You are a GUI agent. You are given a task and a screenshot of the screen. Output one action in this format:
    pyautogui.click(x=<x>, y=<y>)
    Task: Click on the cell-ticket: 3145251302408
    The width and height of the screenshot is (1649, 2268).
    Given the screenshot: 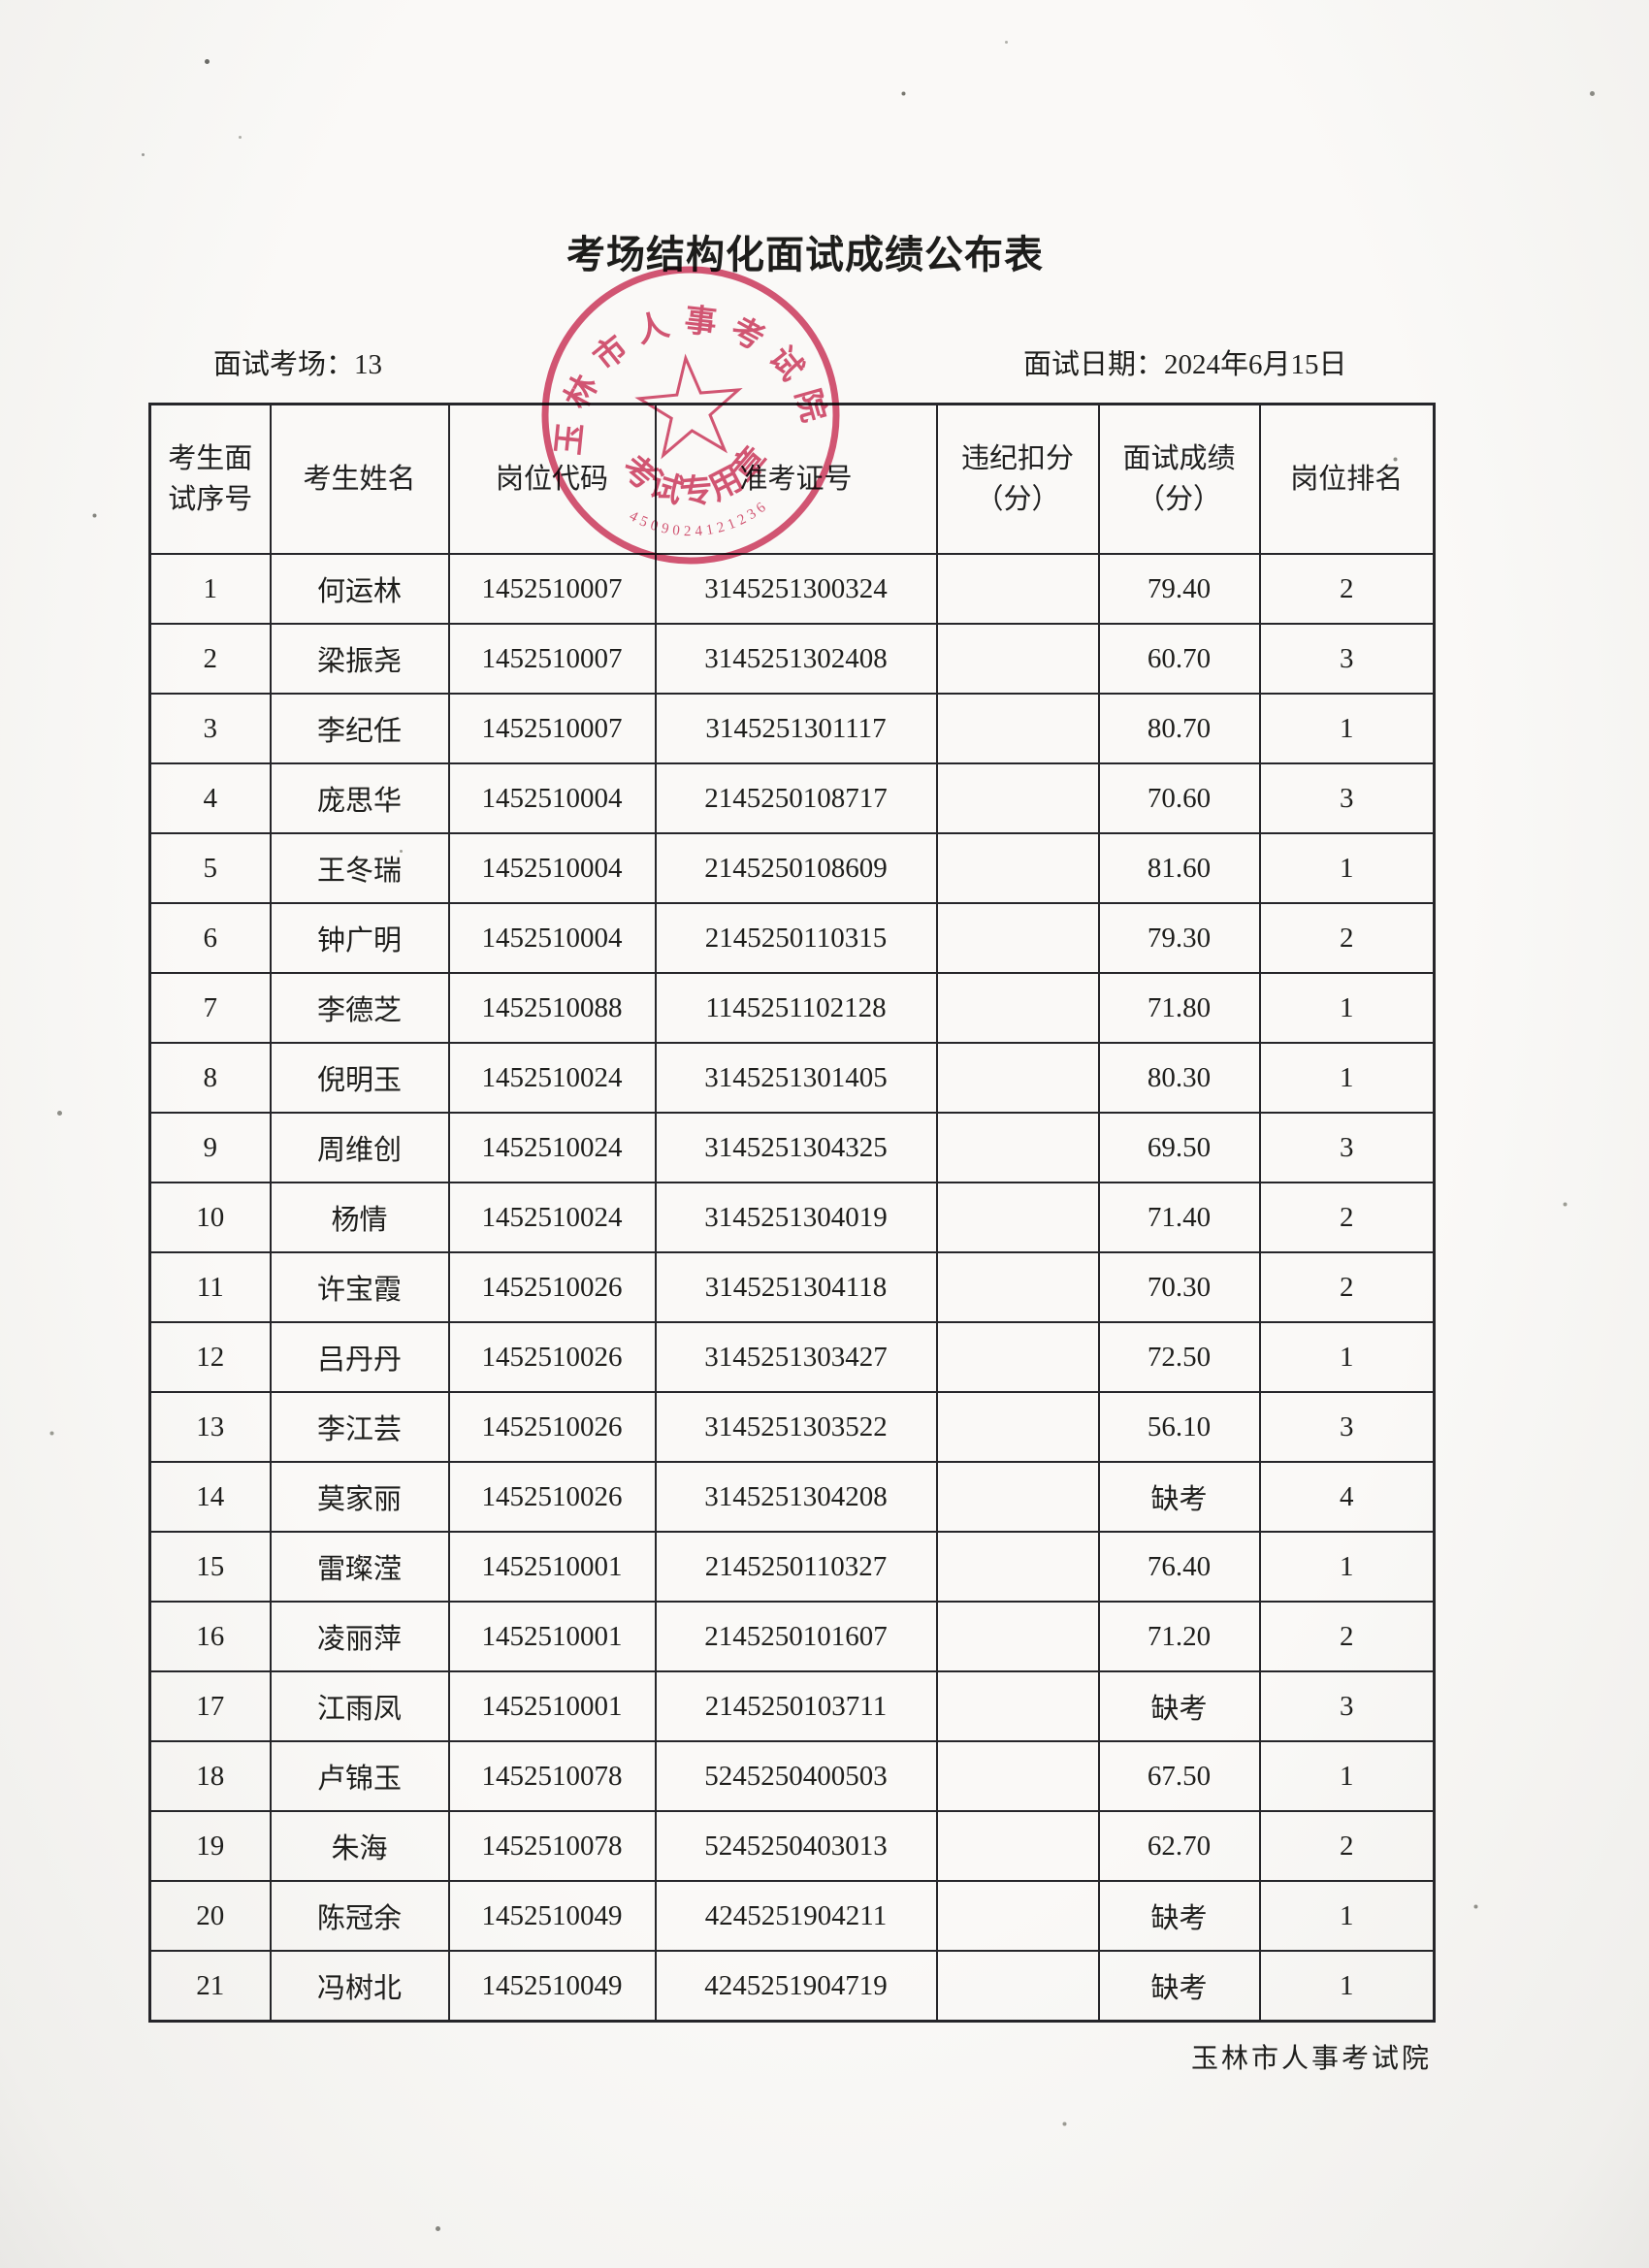 What is the action you would take?
    pyautogui.click(x=796, y=659)
    